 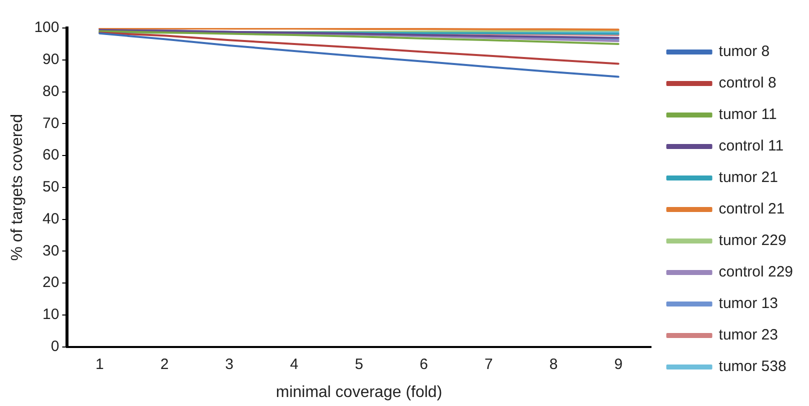 I want to click on y-tick-label: 30, so click(x=51, y=251).